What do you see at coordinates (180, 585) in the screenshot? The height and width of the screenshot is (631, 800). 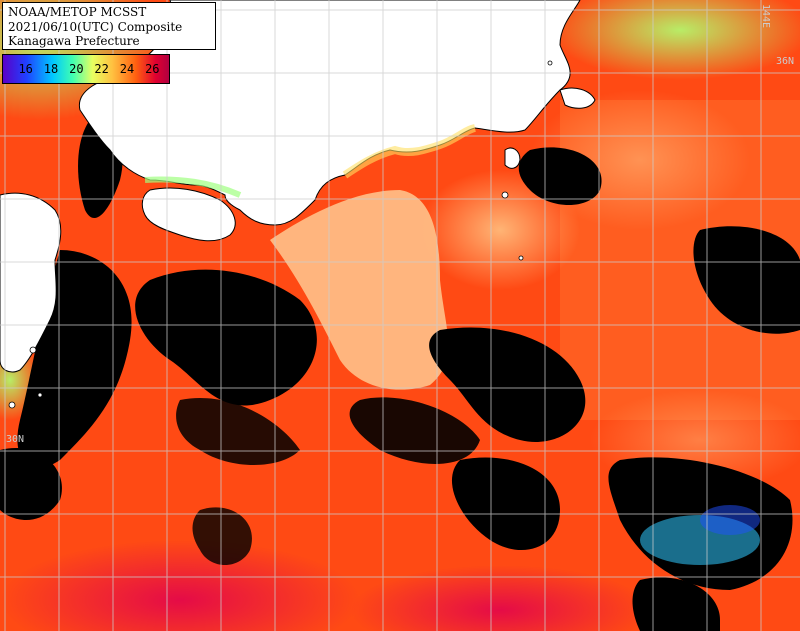 I see `hot-water-south` at bounding box center [180, 585].